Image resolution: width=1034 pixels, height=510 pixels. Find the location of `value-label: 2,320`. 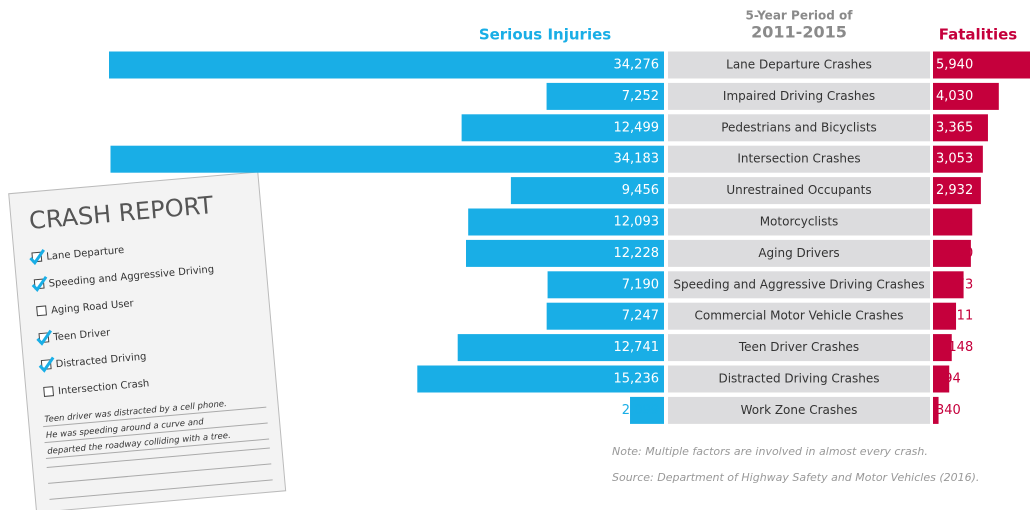

value-label: 2,320 is located at coordinates (954, 253).